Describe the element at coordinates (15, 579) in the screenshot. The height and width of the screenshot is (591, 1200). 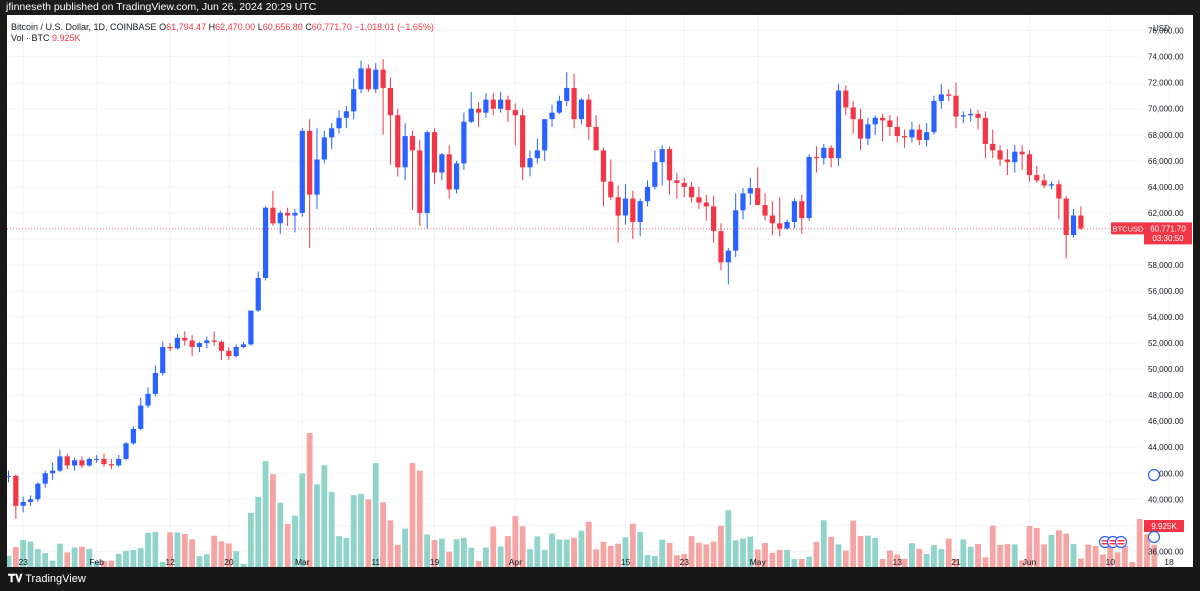
I see `tradingview-logo-icon: 𝐓𝐕` at that location.